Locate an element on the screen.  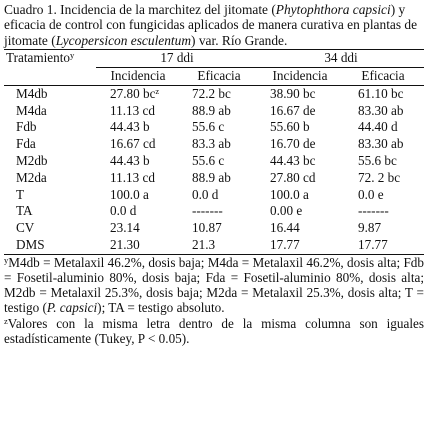
table-row: M4da 11.13 cd 88.9 ab 16.67 de 83.30 ab is located at coordinates (214, 111).